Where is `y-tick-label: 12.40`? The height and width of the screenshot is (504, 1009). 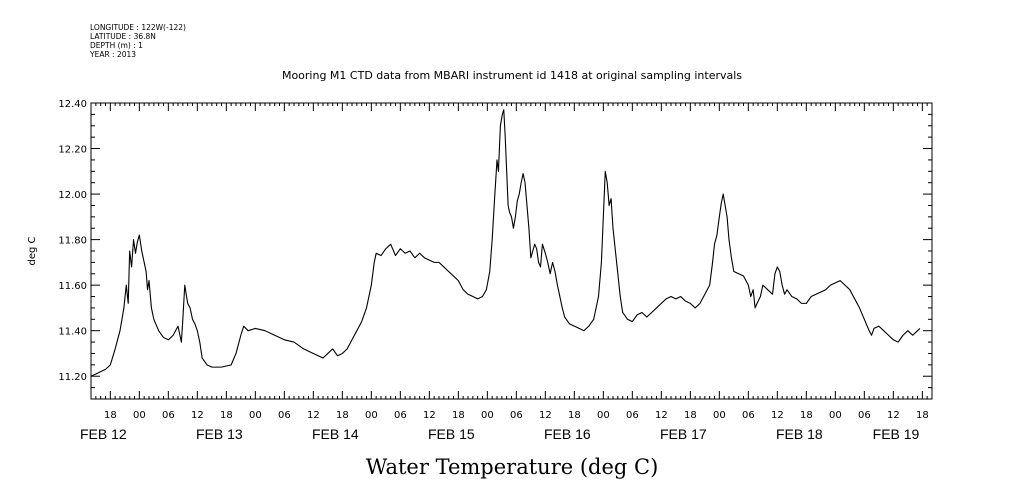 y-tick-label: 12.40 is located at coordinates (72, 104).